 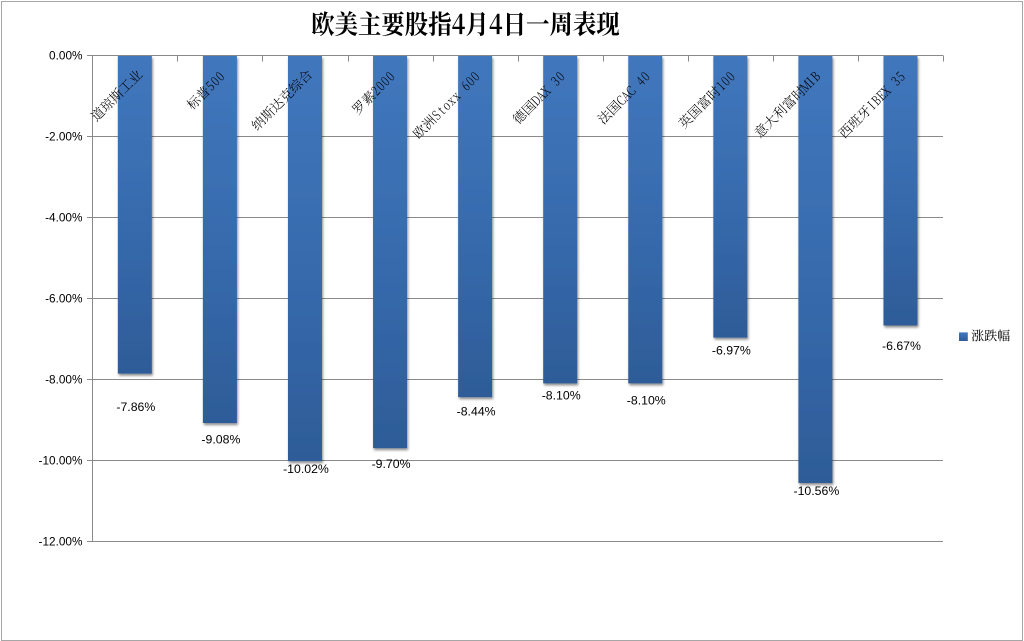 What do you see at coordinates (901, 346) in the screenshot?
I see `svg-text: -6.67%` at bounding box center [901, 346].